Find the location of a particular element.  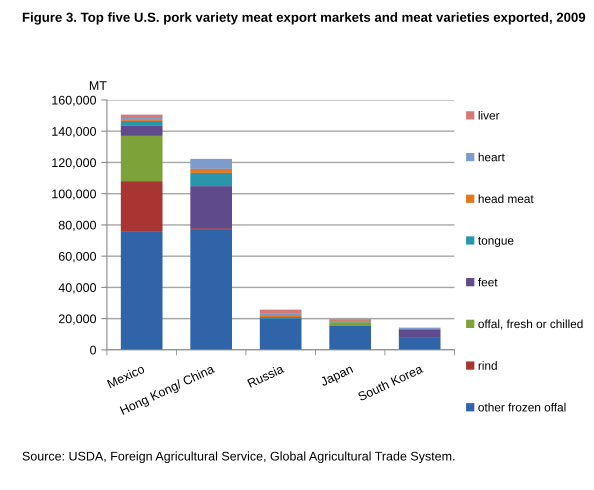

legend-label: head meat is located at coordinates (506, 199).